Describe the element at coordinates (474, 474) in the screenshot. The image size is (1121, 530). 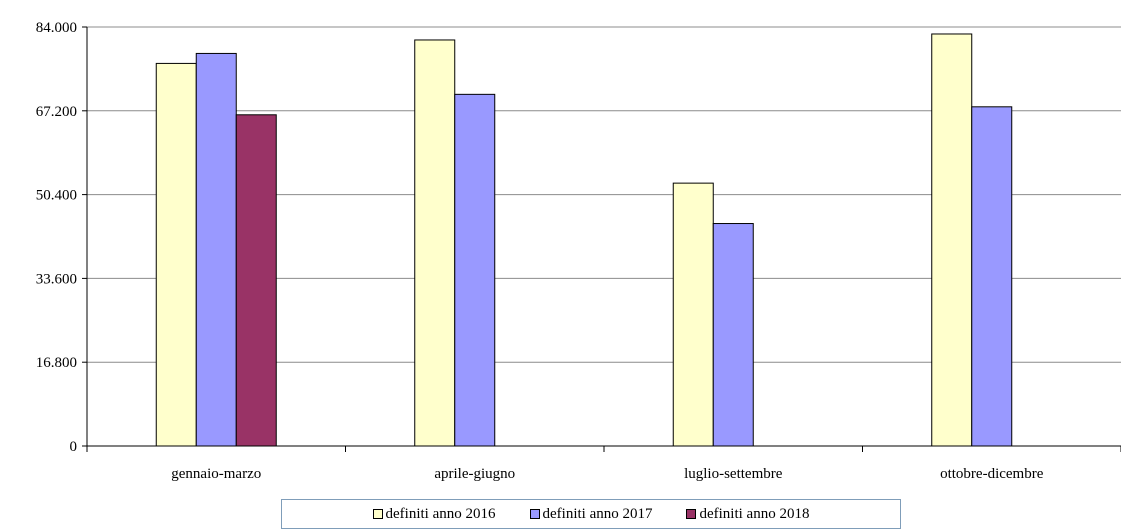
I see `x-tick-label: aprile-giugno` at that location.